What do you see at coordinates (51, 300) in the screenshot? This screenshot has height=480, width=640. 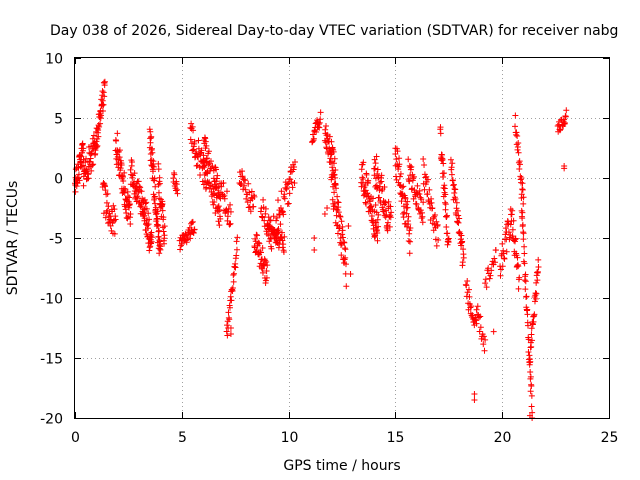 I see `y-tick-label: -10` at bounding box center [51, 300].